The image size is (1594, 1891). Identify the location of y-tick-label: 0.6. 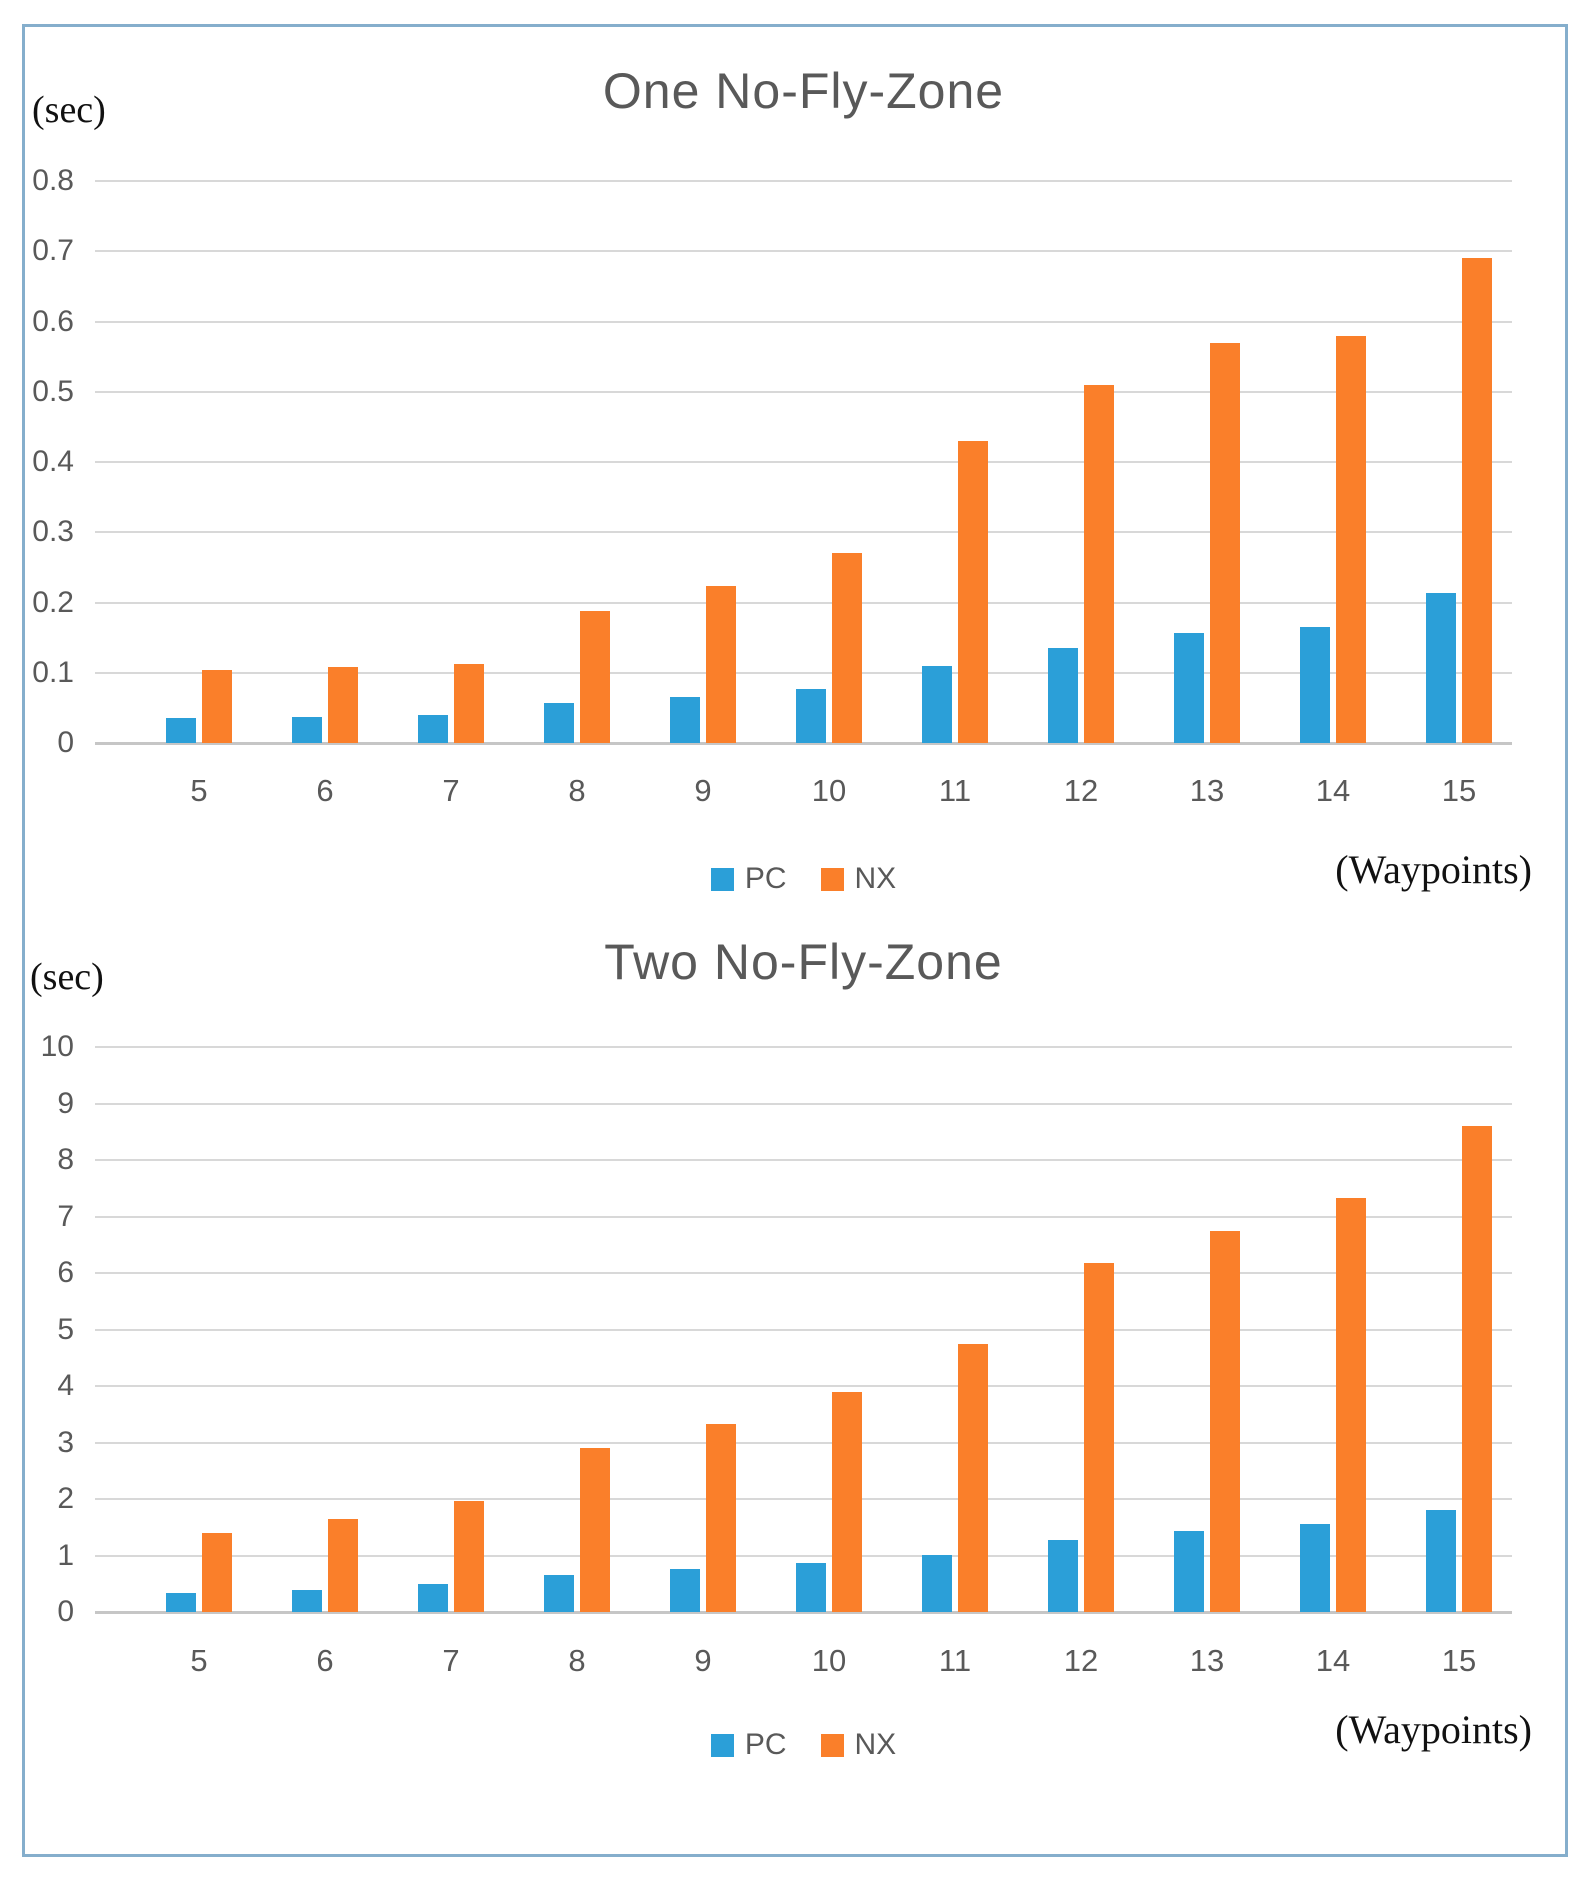
(53, 321).